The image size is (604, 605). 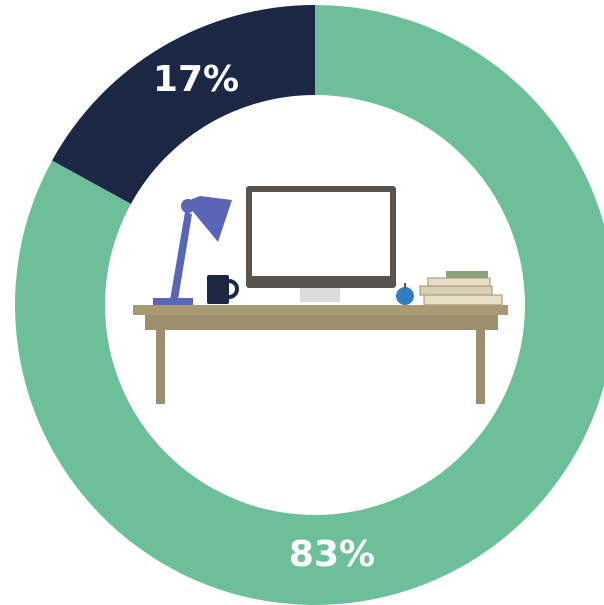 What do you see at coordinates (208, 219) in the screenshot?
I see `lamp-head` at bounding box center [208, 219].